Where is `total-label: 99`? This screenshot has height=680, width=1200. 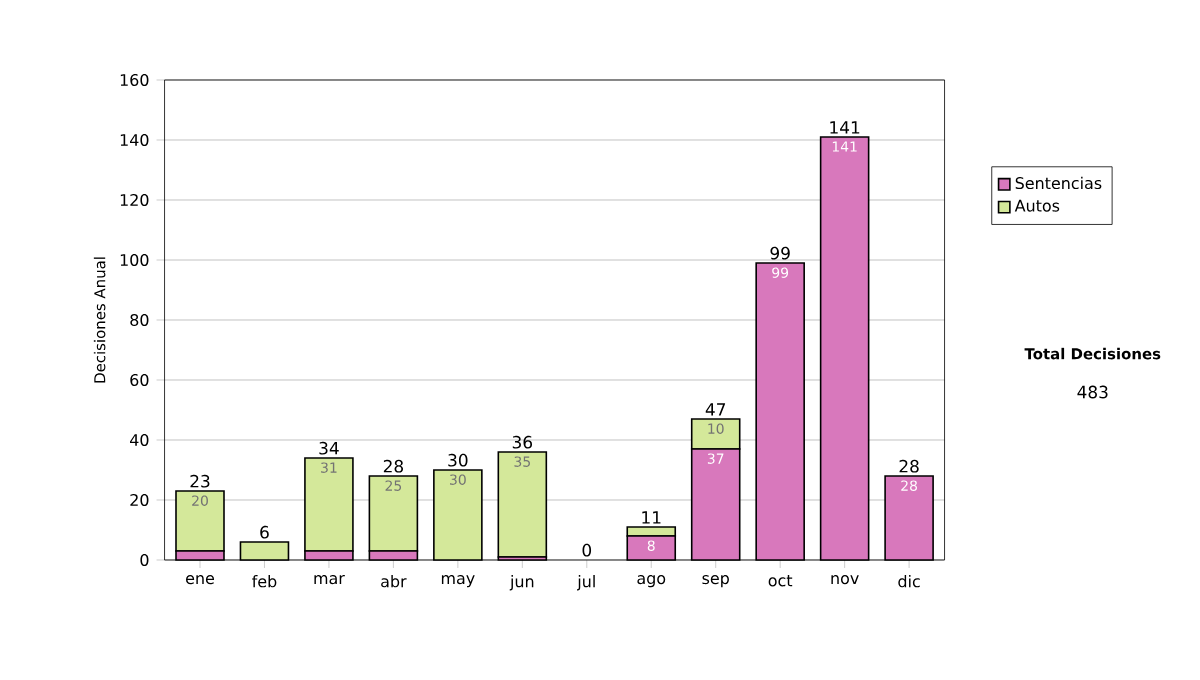
total-label: 99 is located at coordinates (780, 253).